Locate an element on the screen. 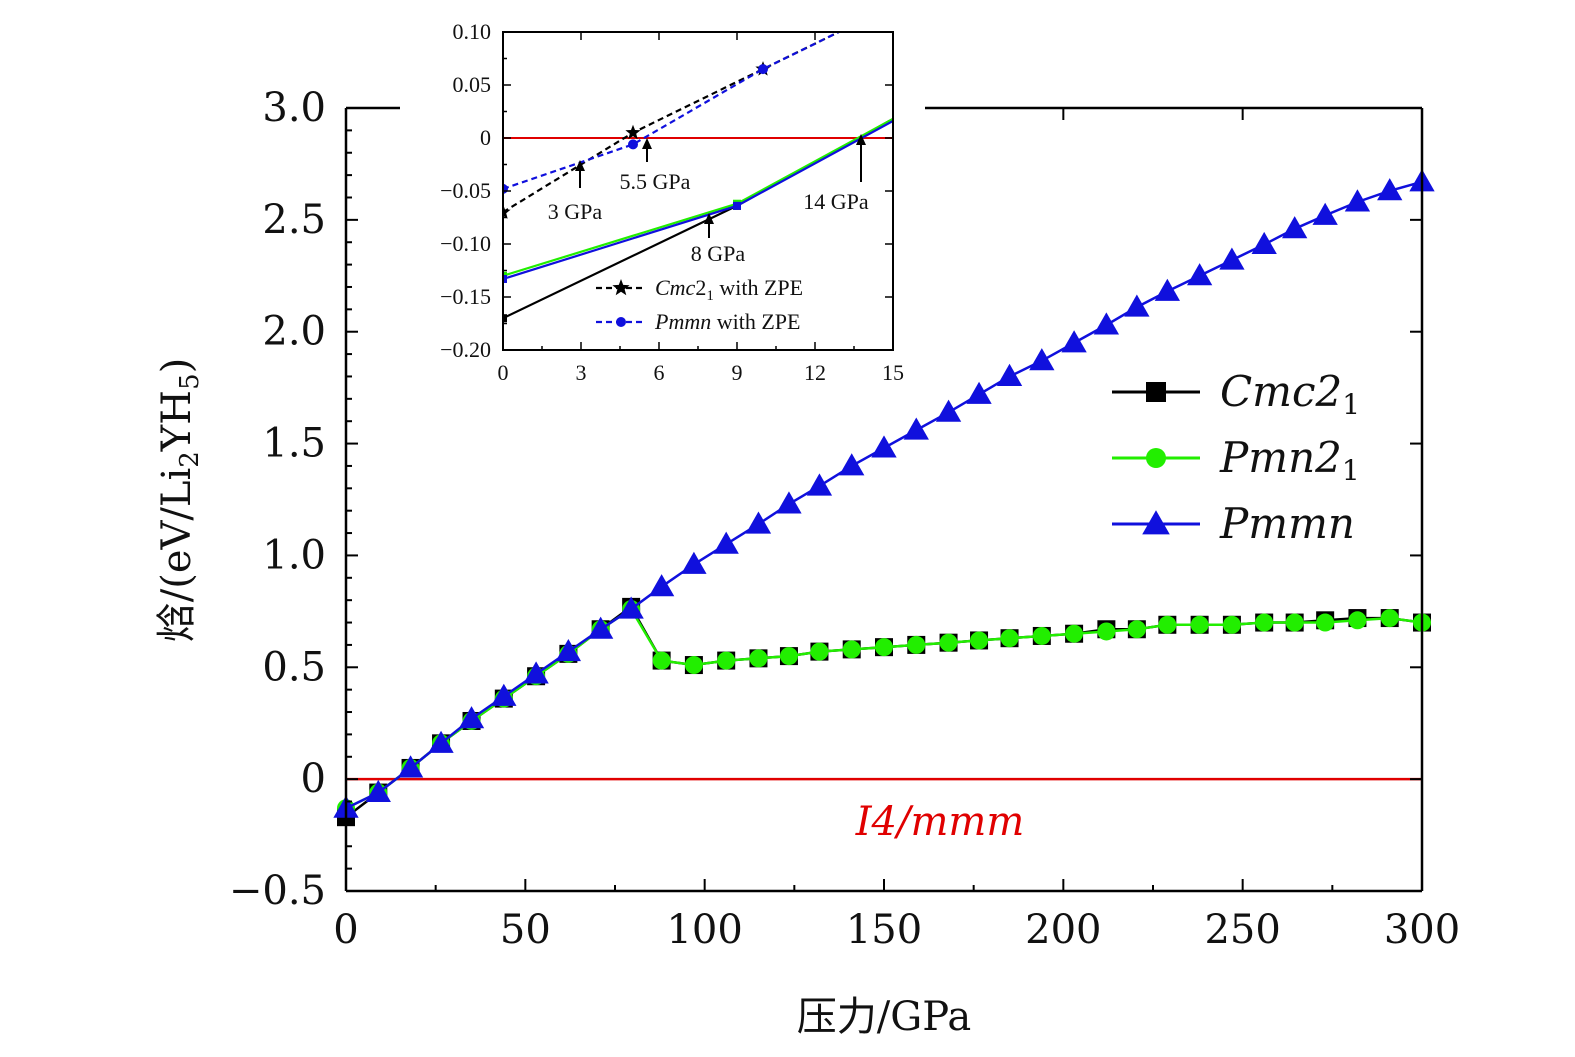  inset-x-tick-label: 12 is located at coordinates (815, 372).